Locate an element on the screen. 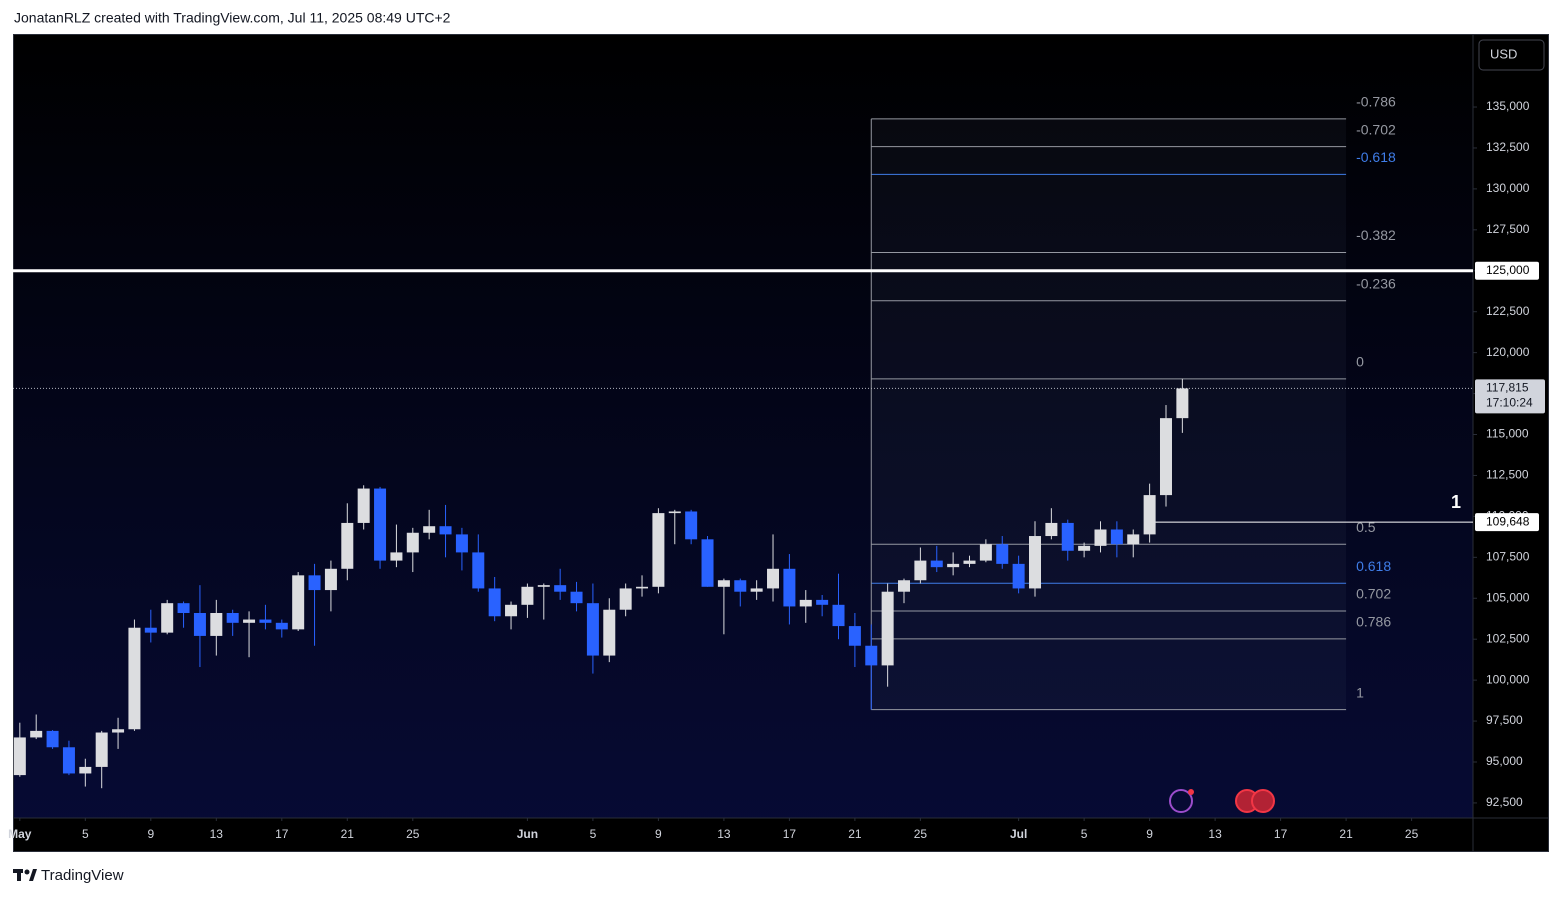 This screenshot has height=902, width=1563. fib-level-label: -0.702 is located at coordinates (1376, 129).